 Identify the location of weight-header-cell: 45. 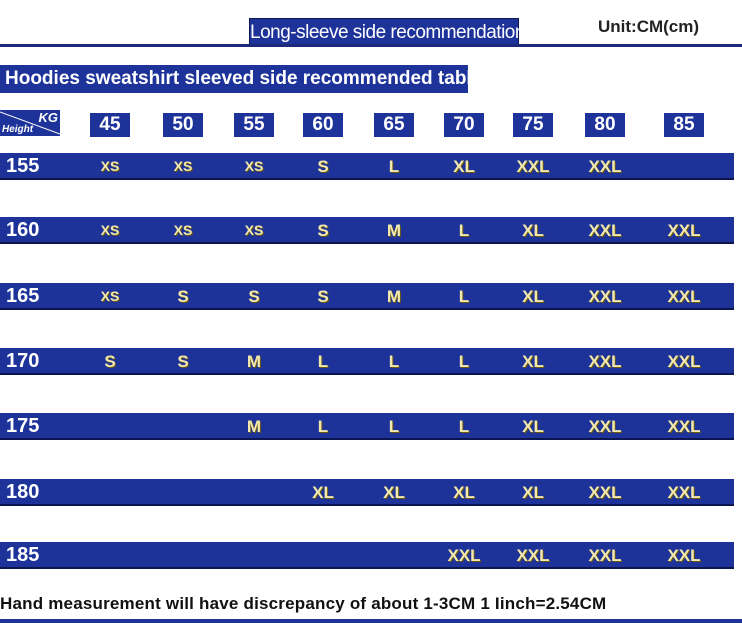
(110, 125).